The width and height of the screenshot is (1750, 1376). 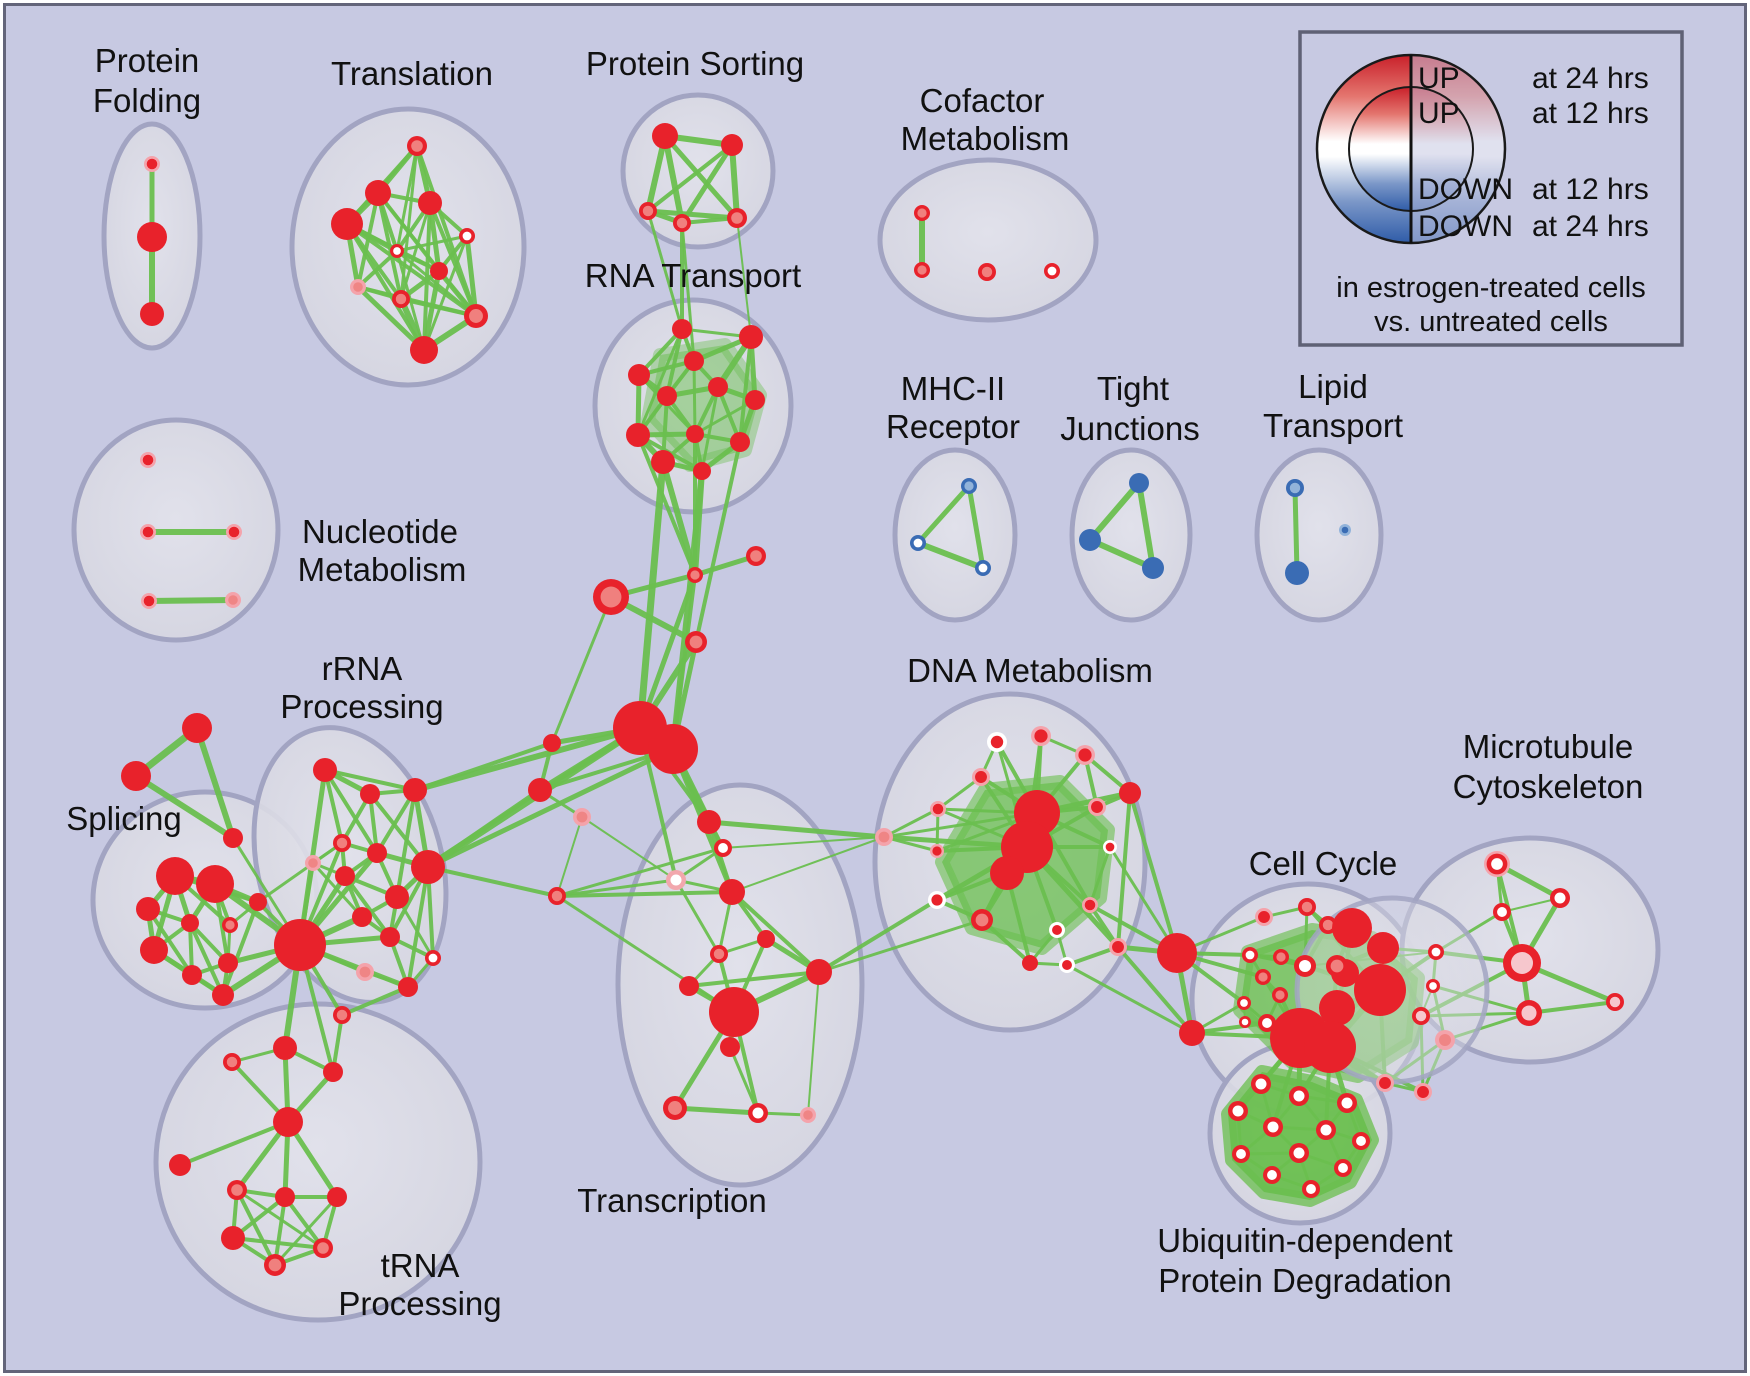 I want to click on cluster-label-microtubule-cytoskeleton-0: Microtubule, so click(x=1548, y=746).